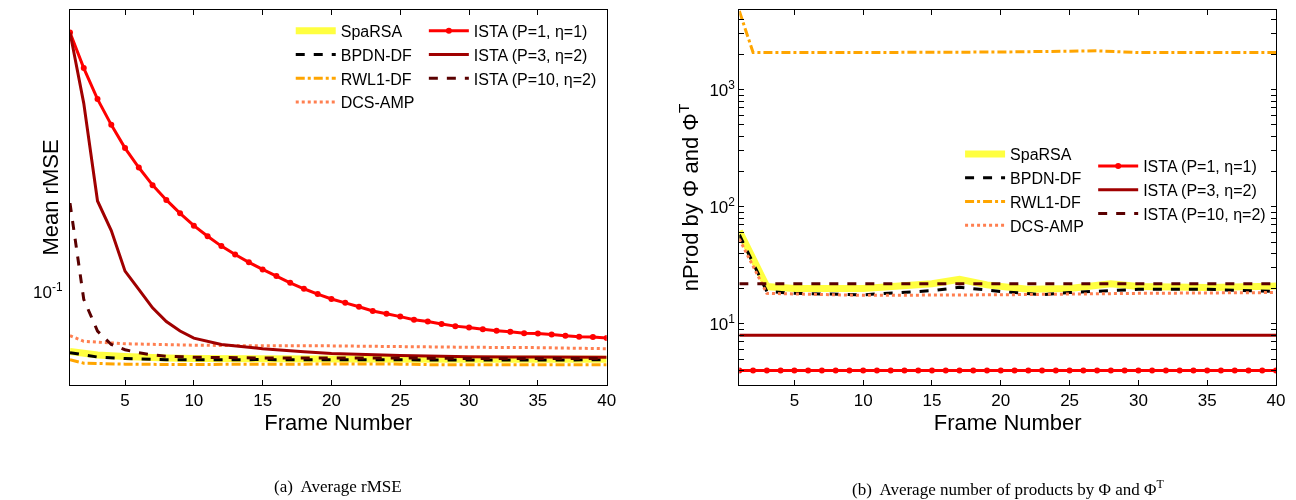  I want to click on text: 10$^{-1}$, so click(48, 291).